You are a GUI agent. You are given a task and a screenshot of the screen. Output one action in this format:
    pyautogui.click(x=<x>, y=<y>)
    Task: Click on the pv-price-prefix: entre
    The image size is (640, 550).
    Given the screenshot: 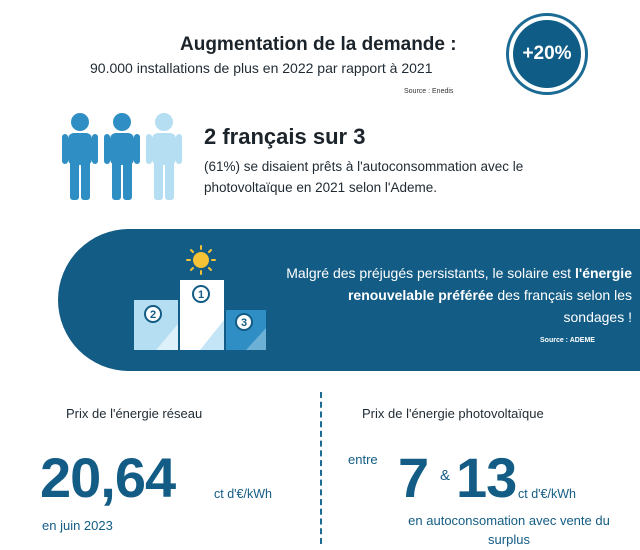 What is the action you would take?
    pyautogui.click(x=363, y=459)
    